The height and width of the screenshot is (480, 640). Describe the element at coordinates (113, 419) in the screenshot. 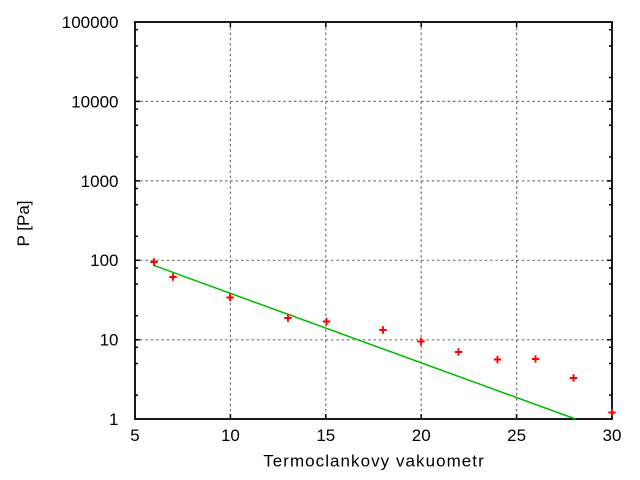

I see `svg-text: 1` at that location.